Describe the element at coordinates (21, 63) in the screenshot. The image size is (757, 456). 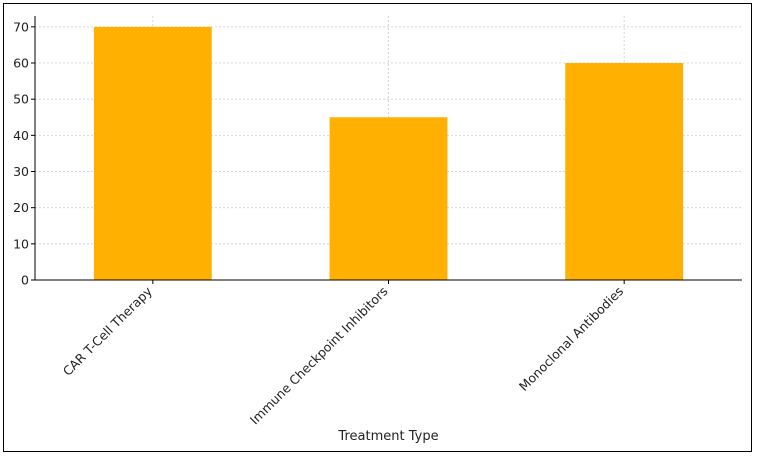
I see `y-tick-label: 60` at that location.